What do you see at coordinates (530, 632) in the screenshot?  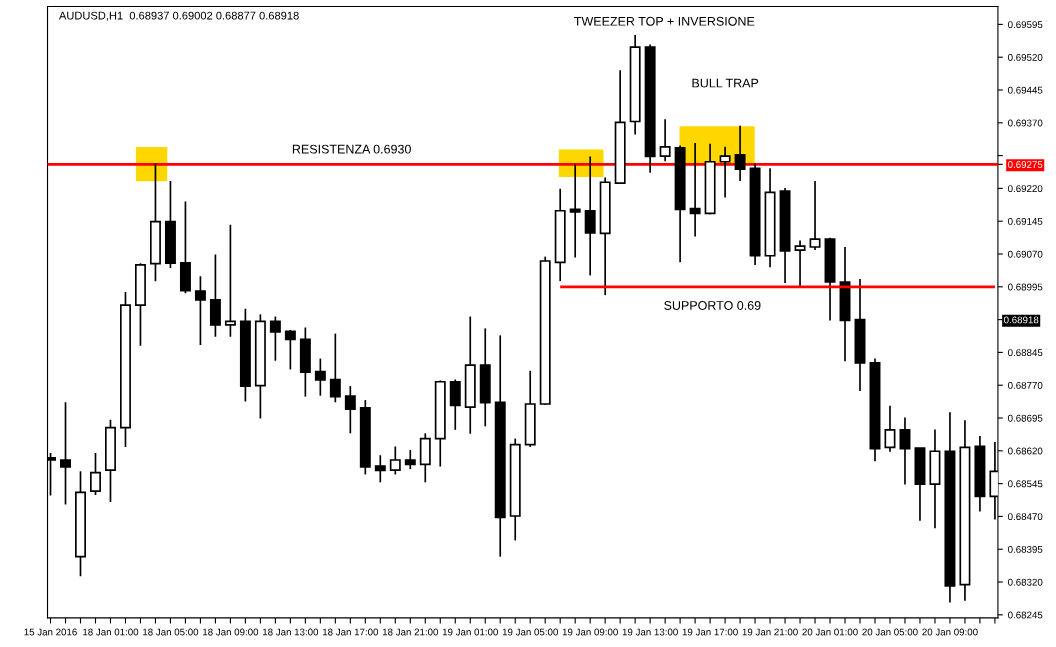 I see `x-tick-label: 19 Jan 05:00` at bounding box center [530, 632].